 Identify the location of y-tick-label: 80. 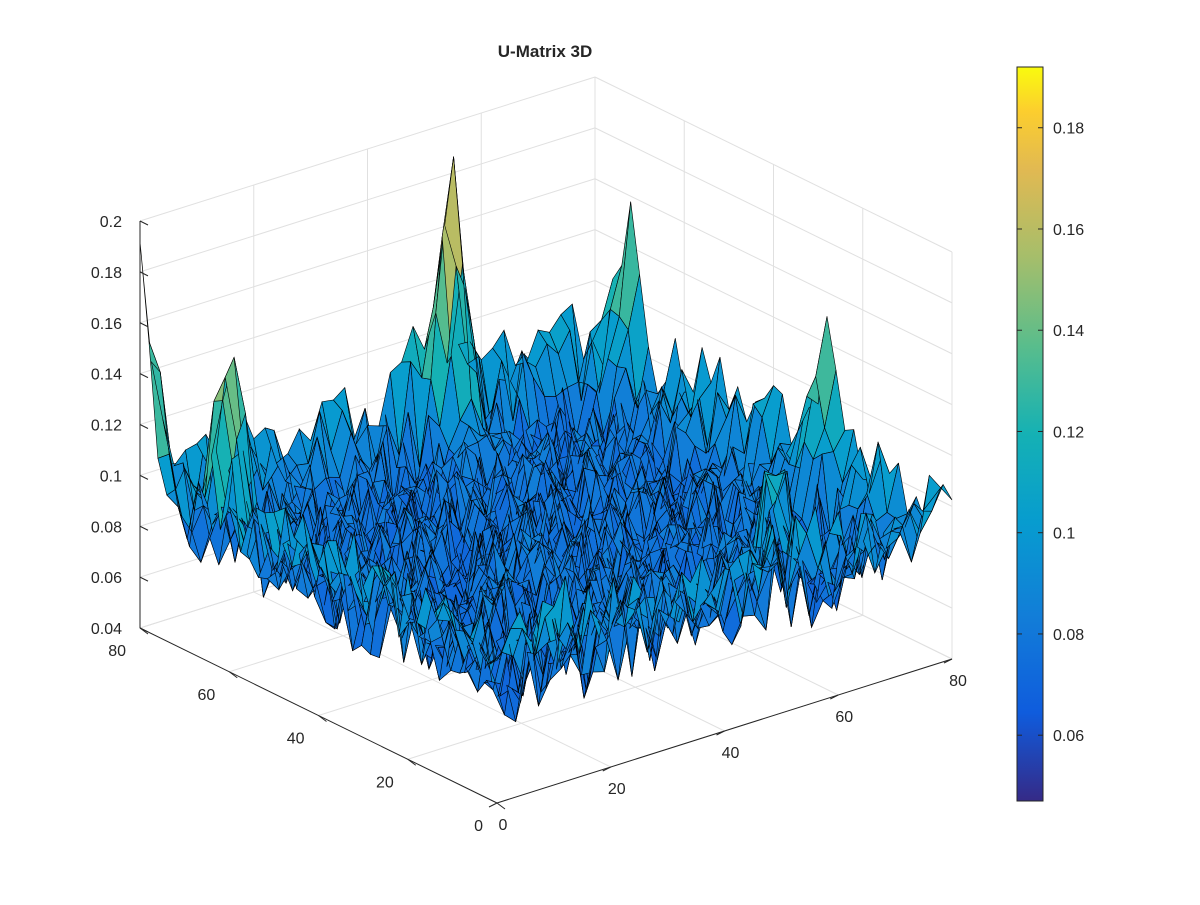
(117, 651).